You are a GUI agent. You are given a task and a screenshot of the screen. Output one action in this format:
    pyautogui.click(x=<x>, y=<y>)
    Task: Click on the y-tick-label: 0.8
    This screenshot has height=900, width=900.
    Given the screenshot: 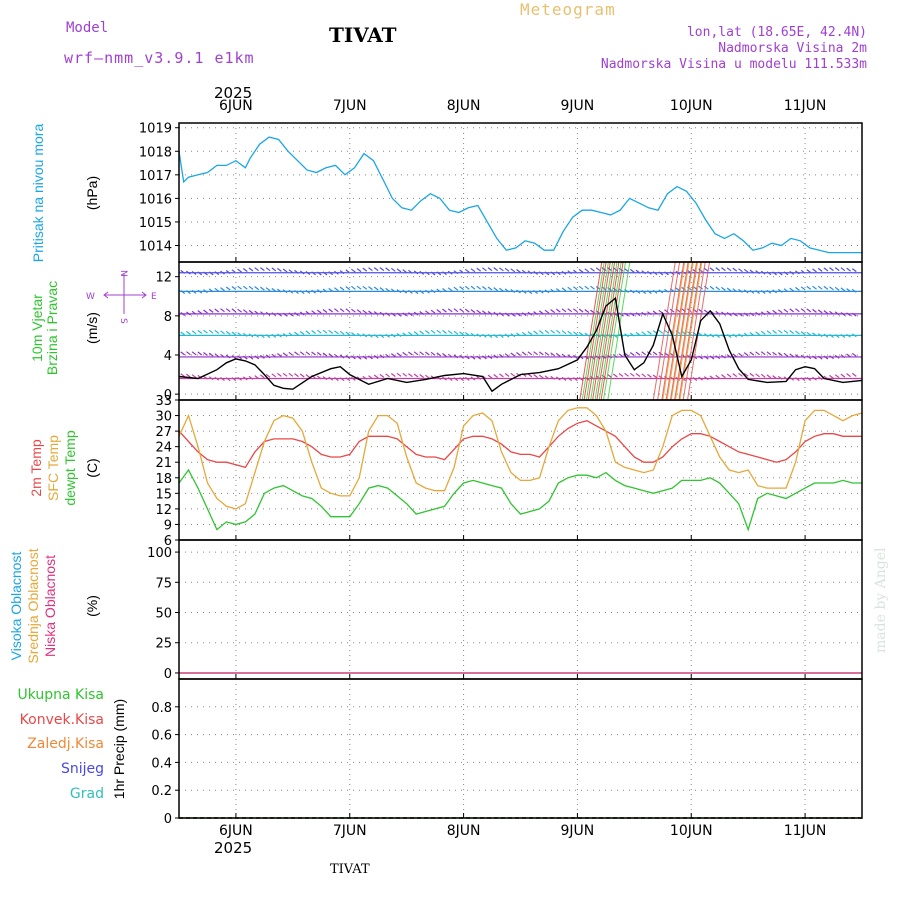 What is the action you would take?
    pyautogui.click(x=161, y=708)
    